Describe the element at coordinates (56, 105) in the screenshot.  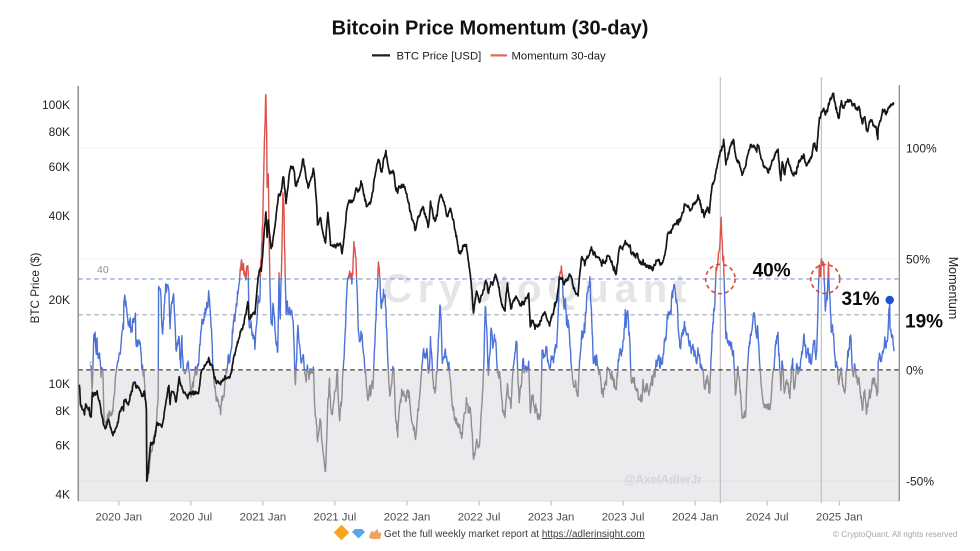
I see `svg-text: 100K` at that location.